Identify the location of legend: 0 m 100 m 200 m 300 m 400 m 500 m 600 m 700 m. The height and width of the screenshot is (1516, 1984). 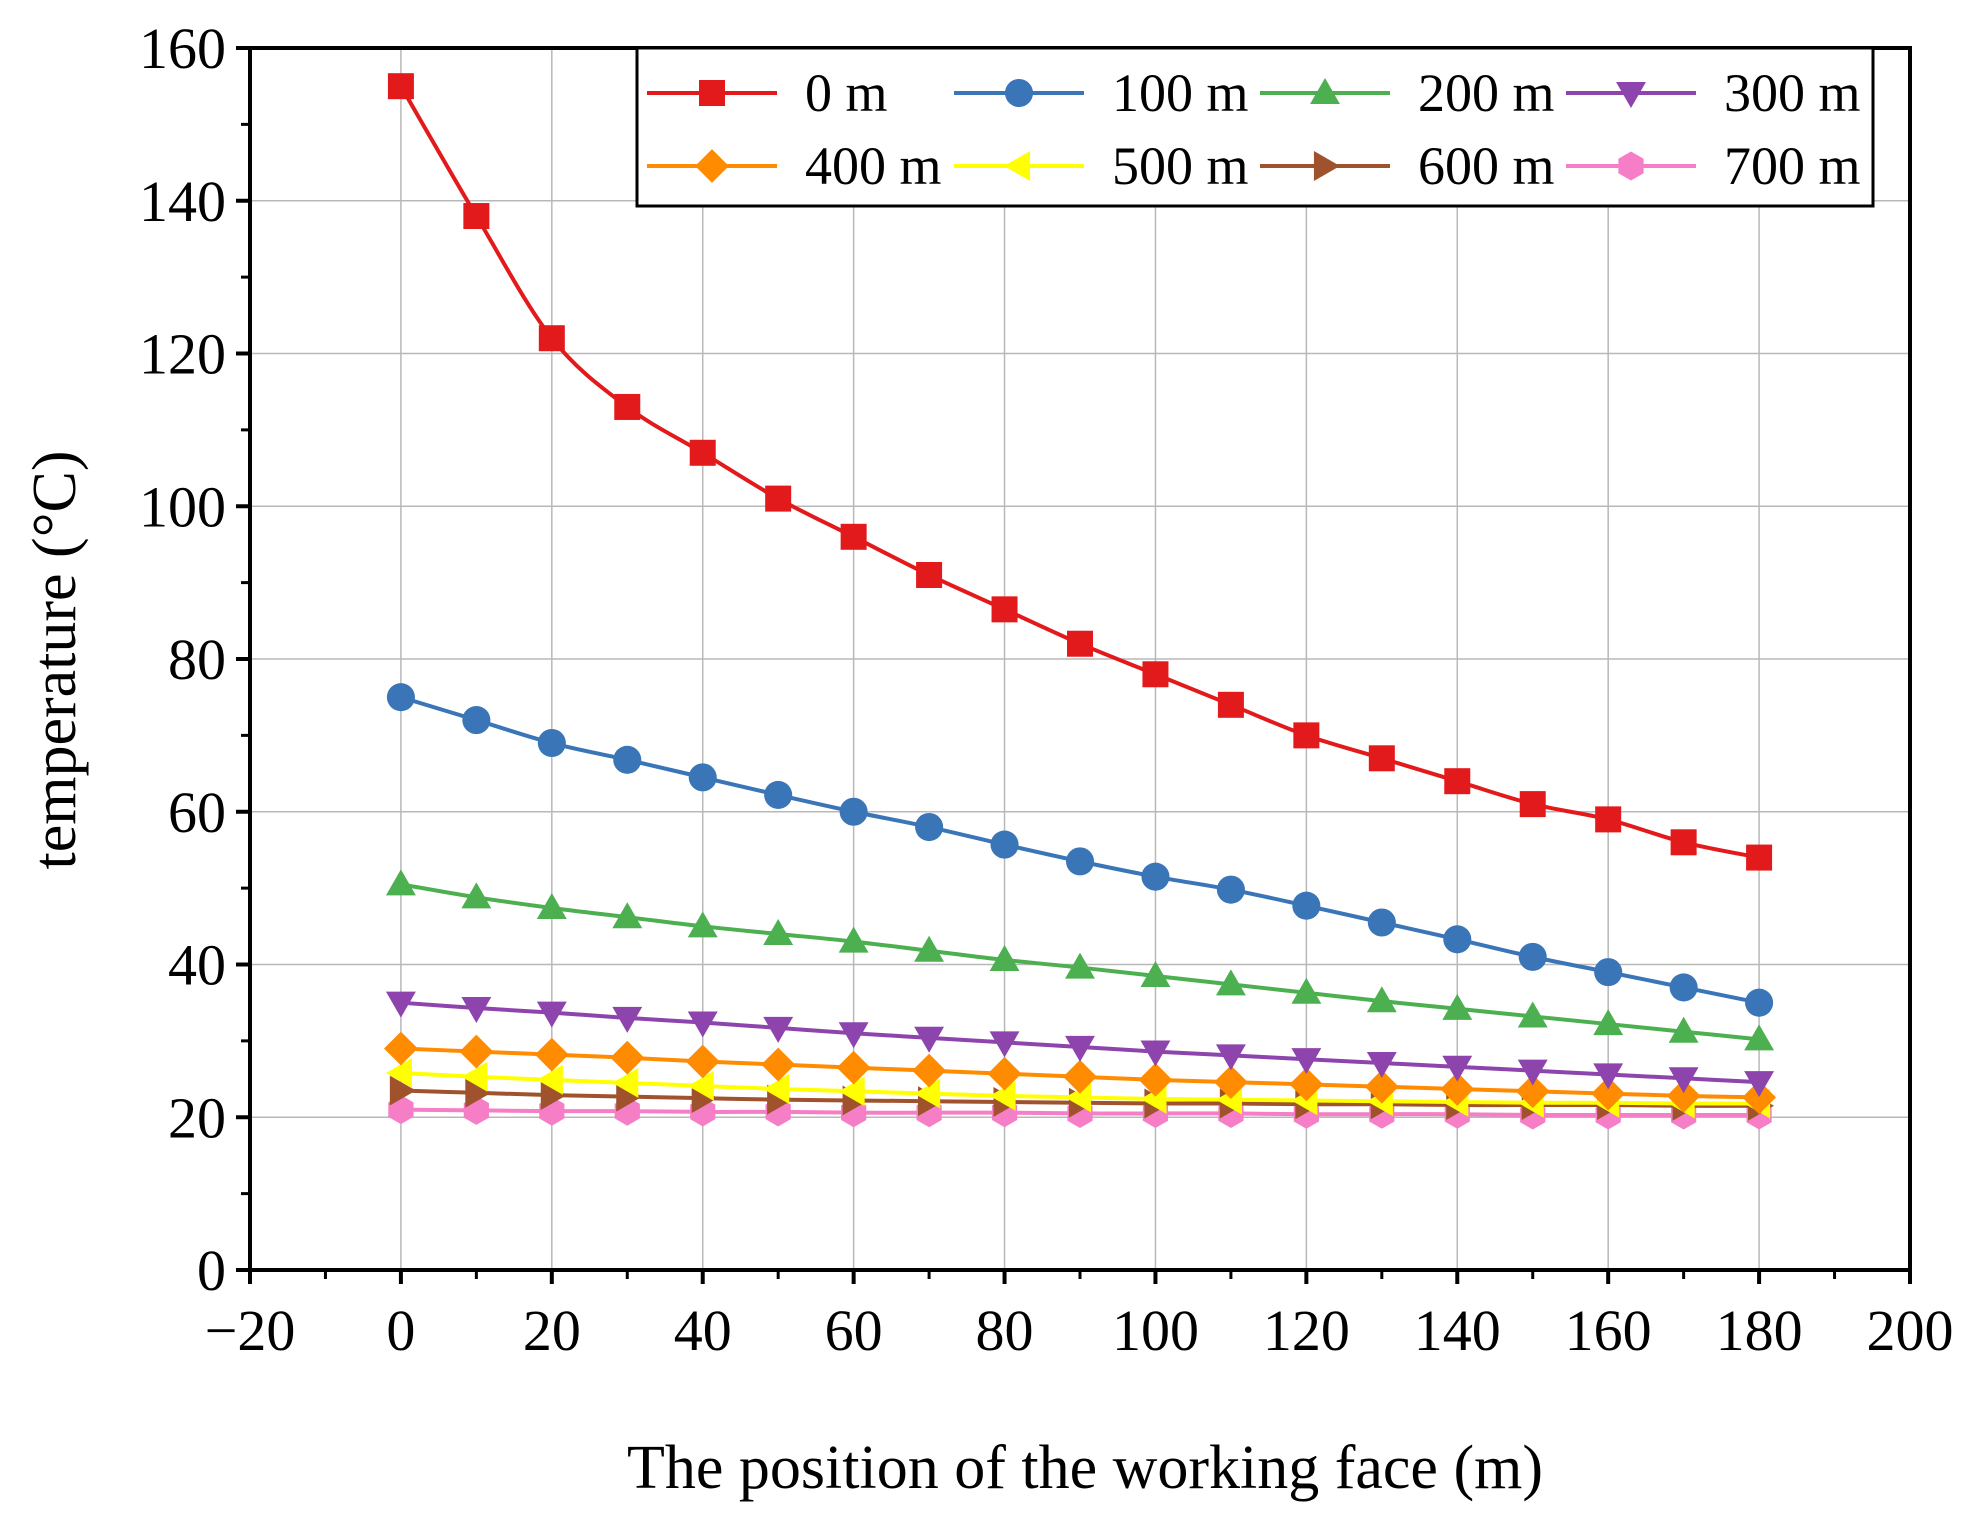
(1255, 127).